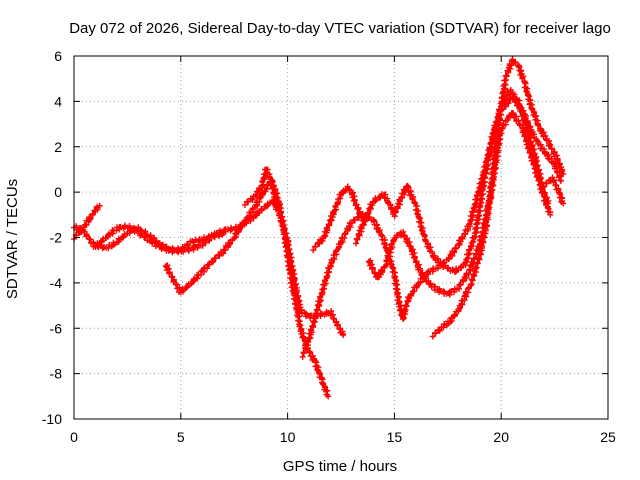 Image resolution: width=640 pixels, height=480 pixels. Describe the element at coordinates (58, 192) in the screenshot. I see `y-tick-label: 0` at that location.